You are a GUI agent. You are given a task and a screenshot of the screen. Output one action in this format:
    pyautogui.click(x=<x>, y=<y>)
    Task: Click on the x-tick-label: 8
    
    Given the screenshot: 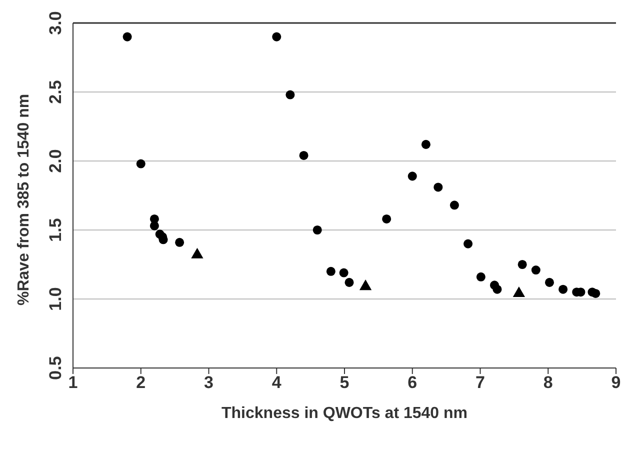 What is the action you would take?
    pyautogui.click(x=548, y=382)
    